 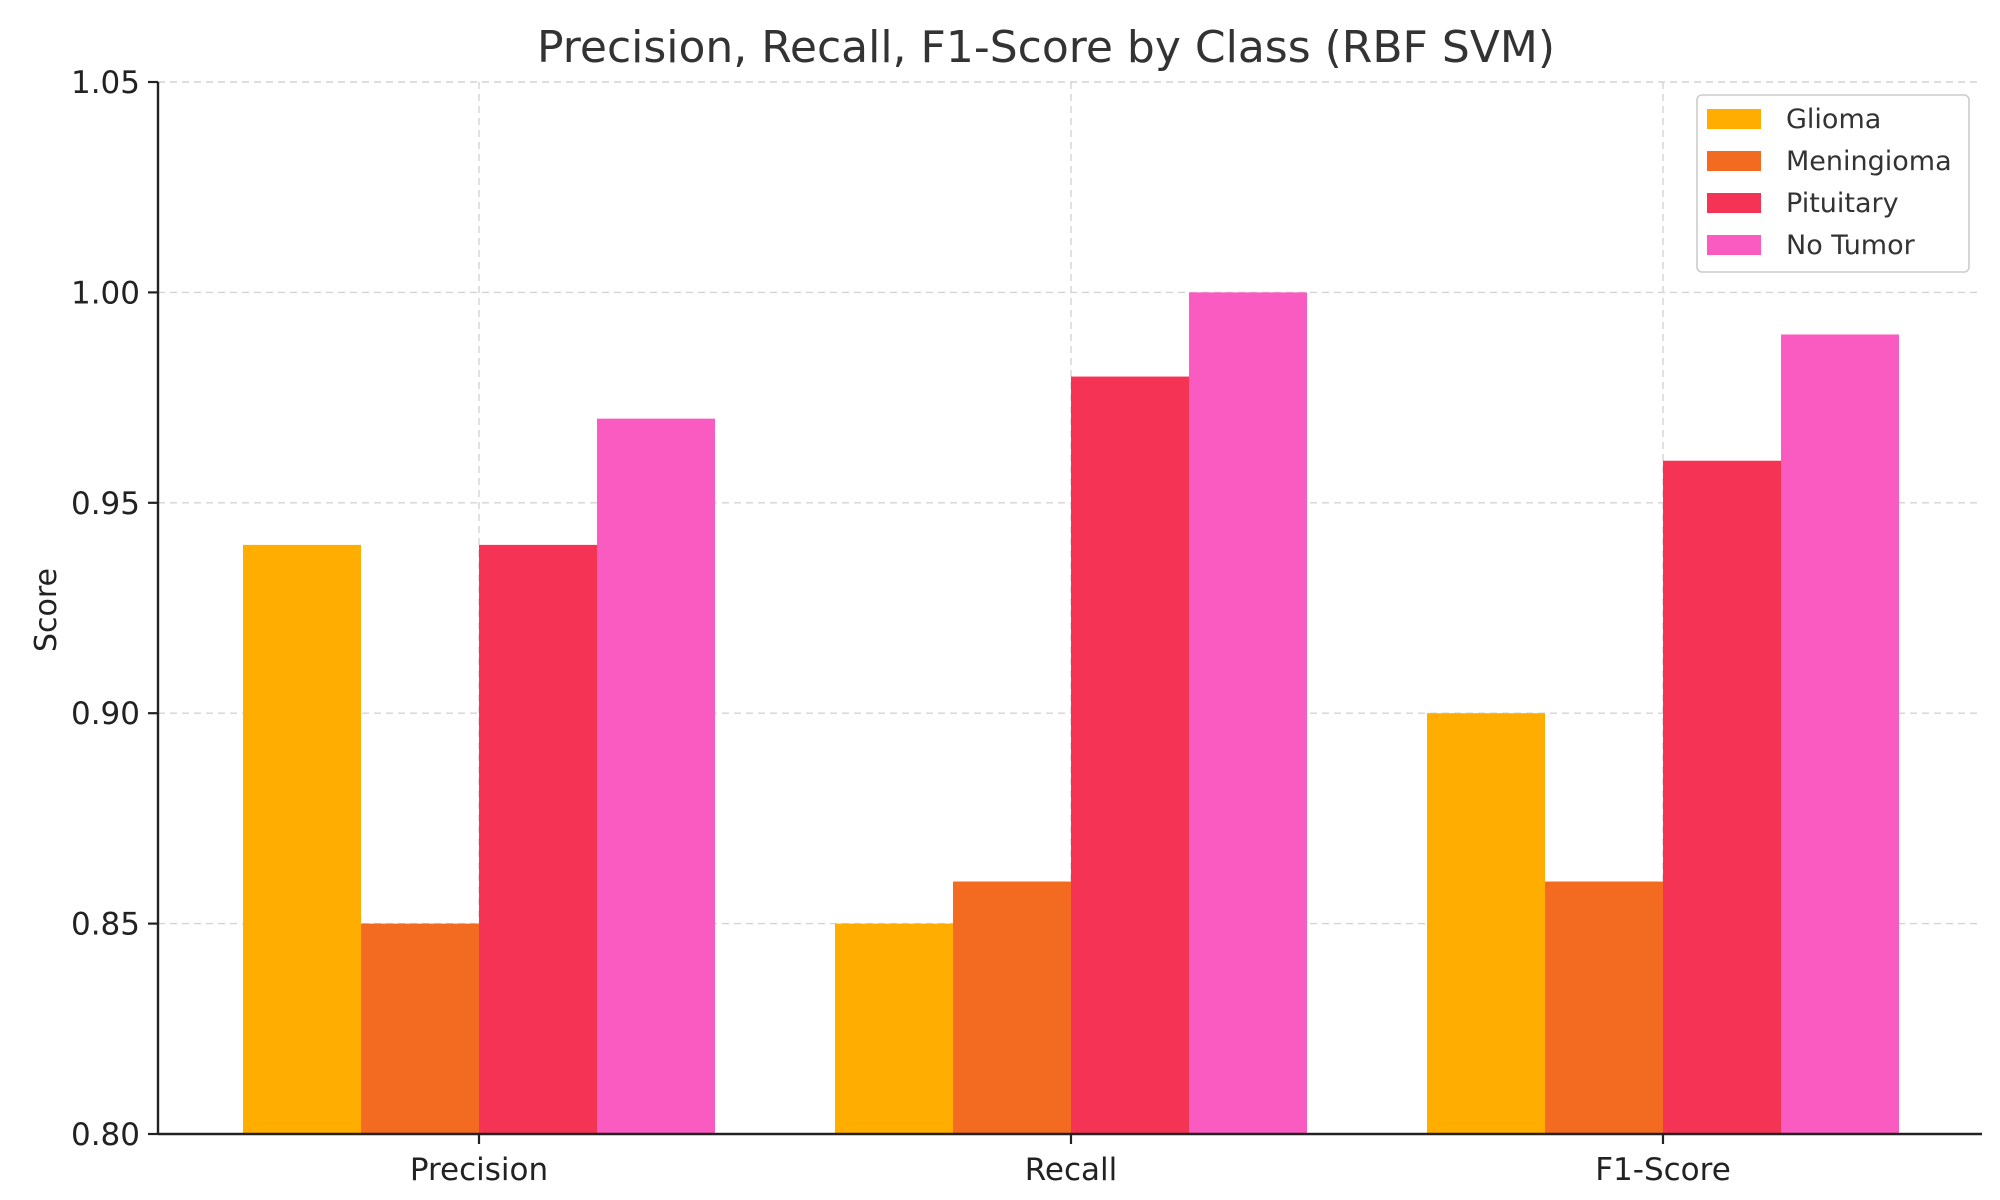 I want to click on legend-label: Meningioma, so click(x=1869, y=161).